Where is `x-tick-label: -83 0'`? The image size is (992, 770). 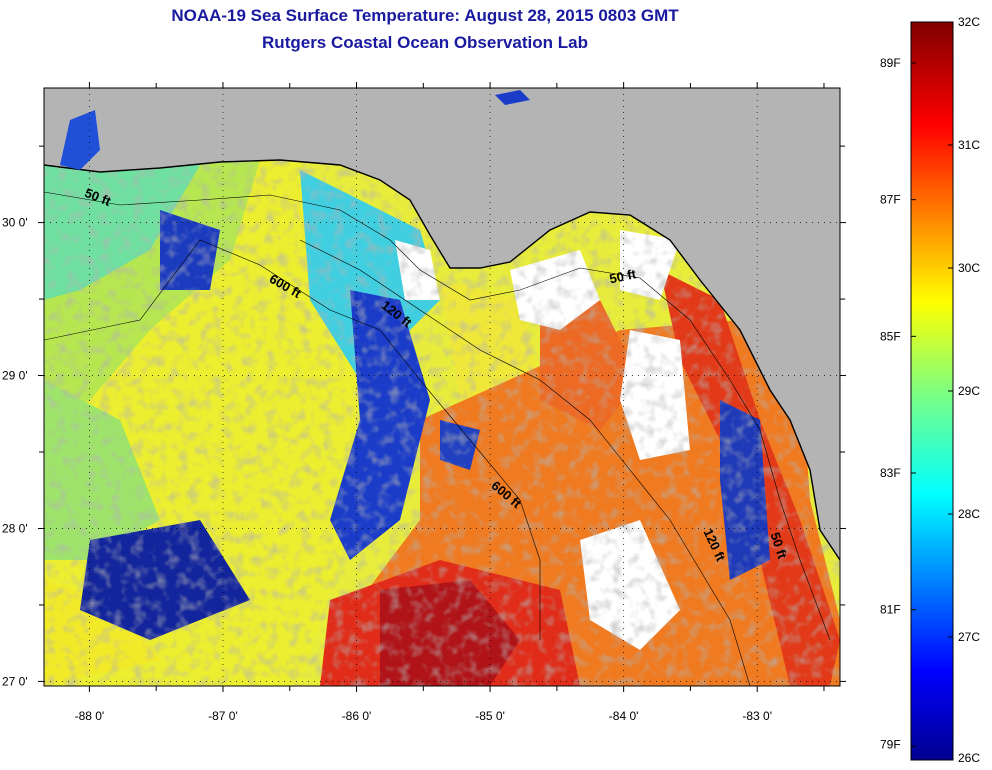
x-tick-label: -83 0' is located at coordinates (757, 716).